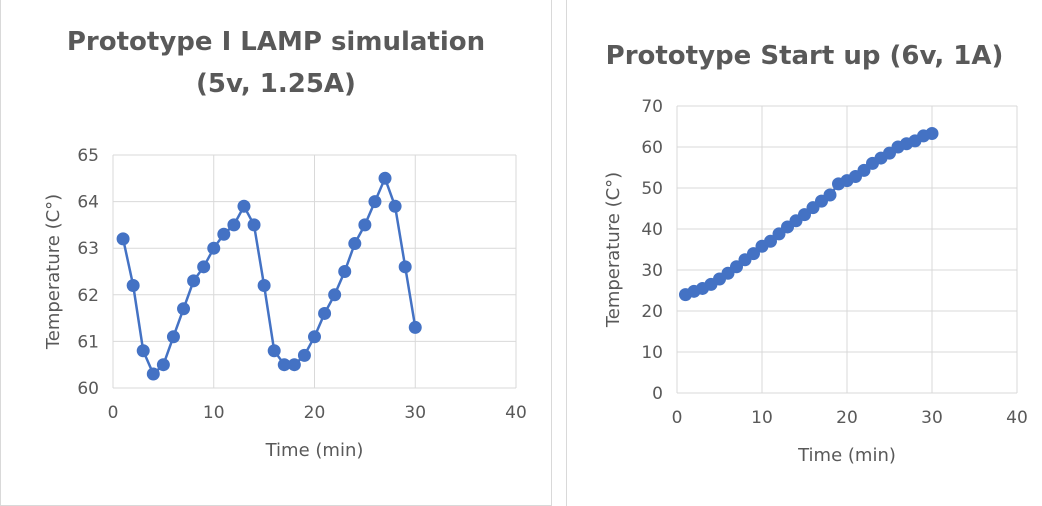 The width and height of the screenshot is (1042, 506). What do you see at coordinates (652, 353) in the screenshot?
I see `y-tick-label: 10` at bounding box center [652, 353].